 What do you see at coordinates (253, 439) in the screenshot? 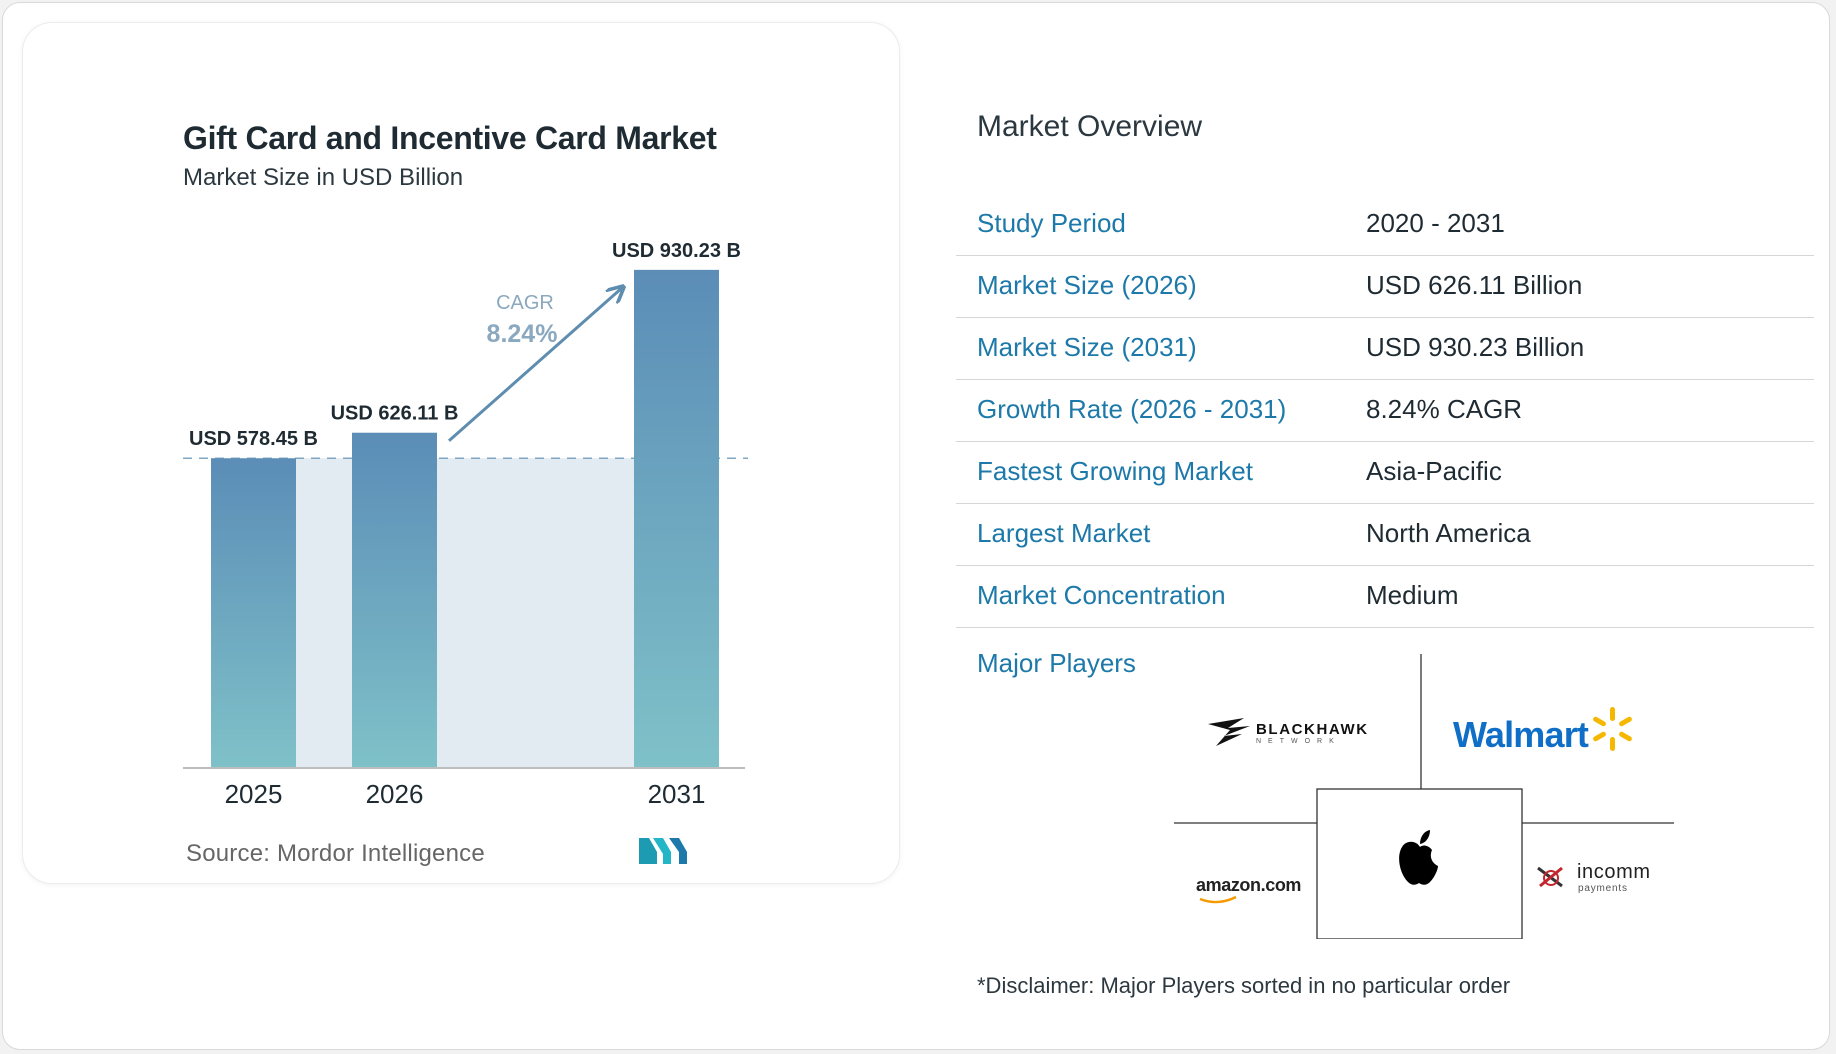
I see `data-label-2025: USD 578.45 B` at bounding box center [253, 439].